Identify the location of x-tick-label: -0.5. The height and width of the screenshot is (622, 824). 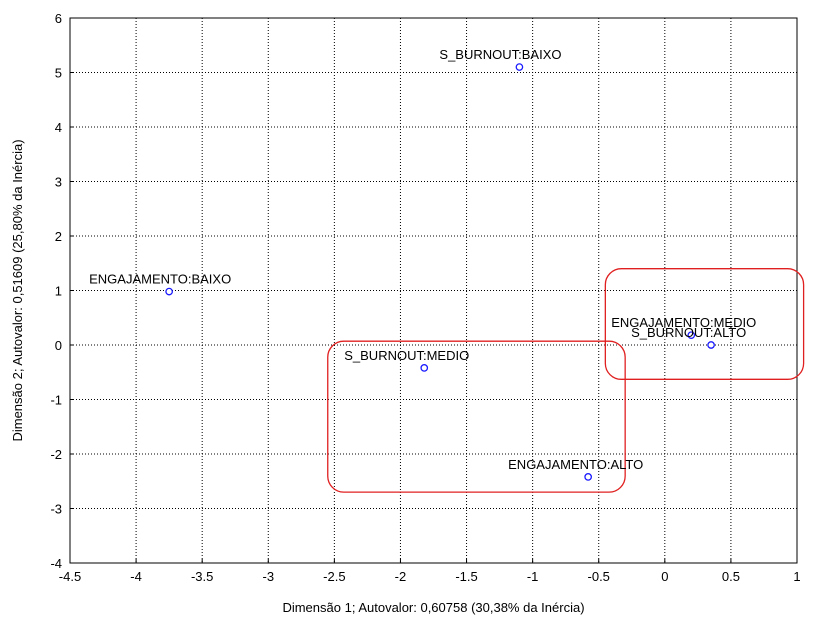
(599, 576).